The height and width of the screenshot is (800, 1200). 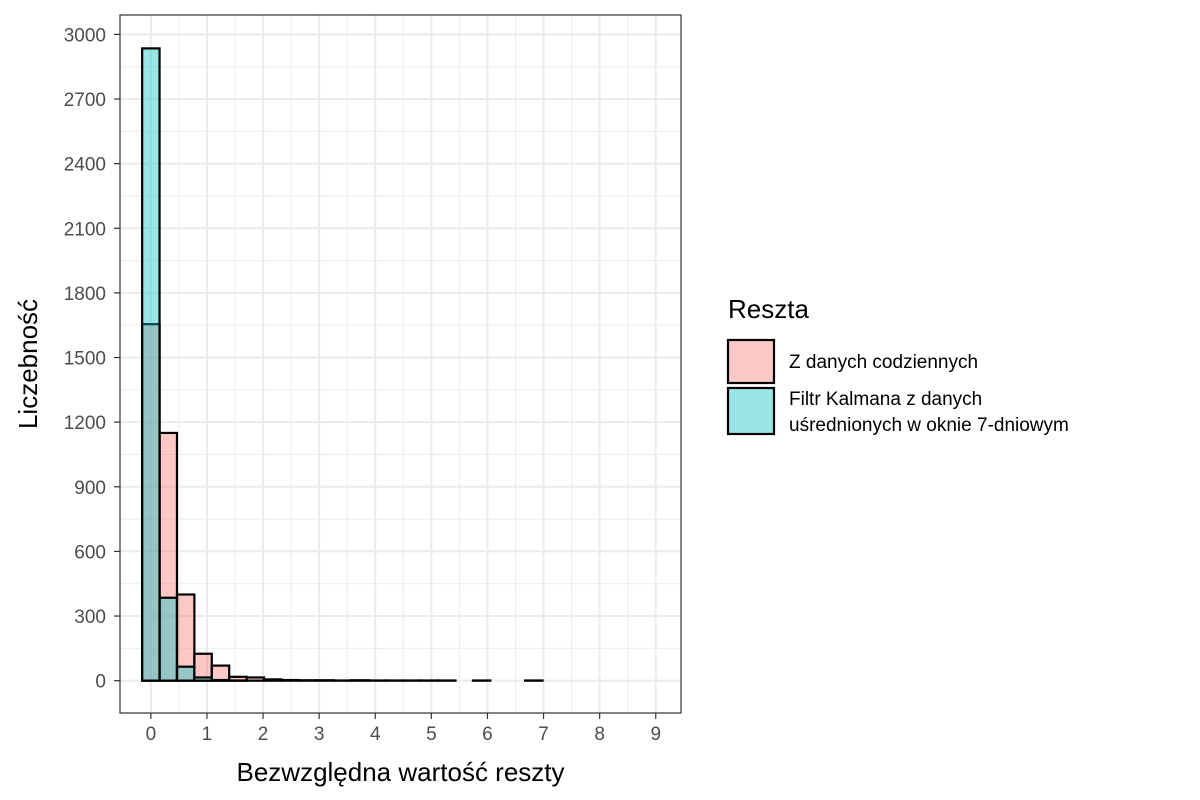 I want to click on y-axis-ticks: 0 300 600 900 1200 1500 1800 2100 2400 2700 3000, so click(x=92, y=359).